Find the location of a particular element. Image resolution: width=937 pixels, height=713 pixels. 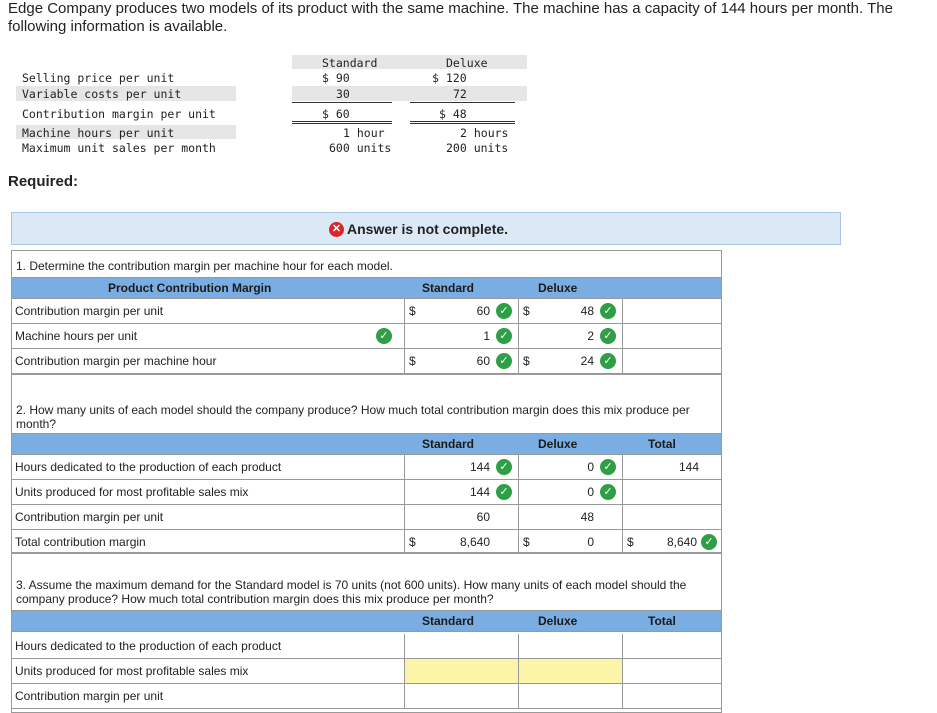

info-value: 600 units is located at coordinates (360, 148).